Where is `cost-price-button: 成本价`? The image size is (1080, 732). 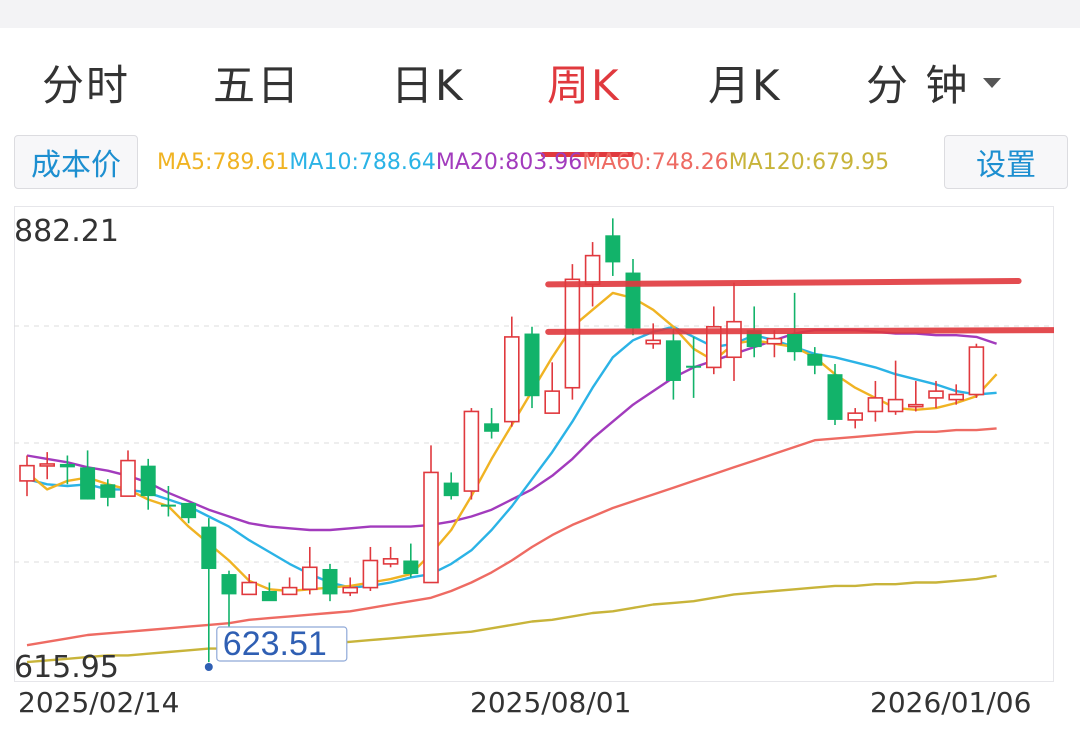
cost-price-button: 成本价 is located at coordinates (76, 162).